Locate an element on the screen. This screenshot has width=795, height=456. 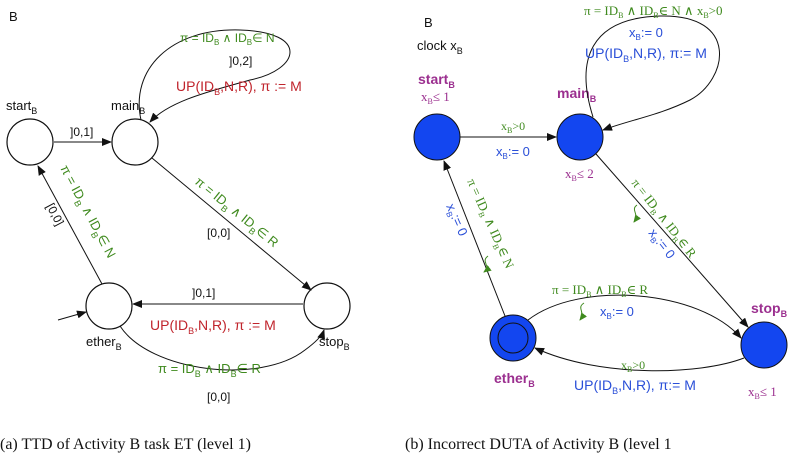
left-loop-guard: π = IDB ∧ IDB∈ N is located at coordinates (227, 39).